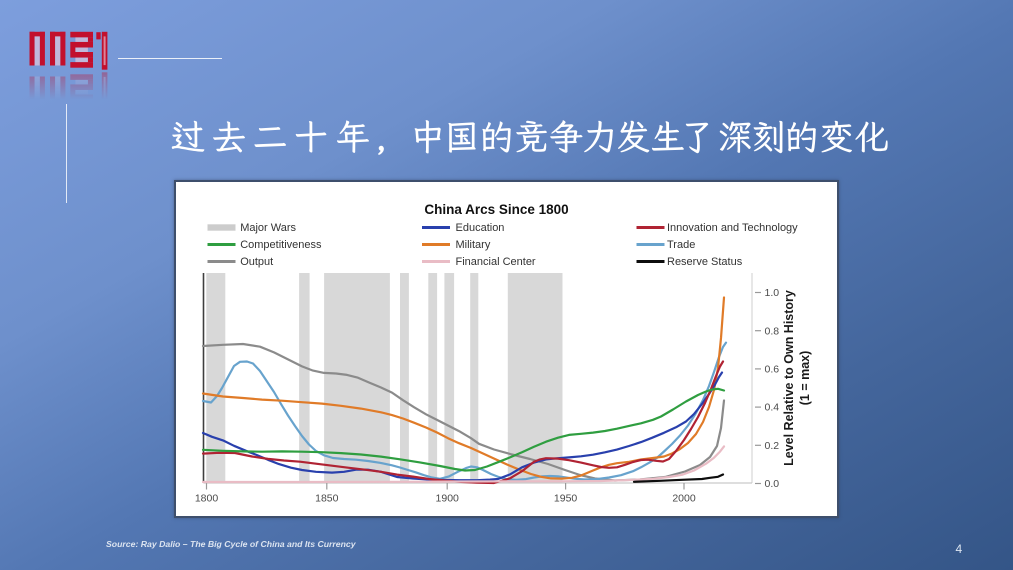 The height and width of the screenshot is (570, 1013). I want to click on svg-text: Major Wars, so click(268, 228).